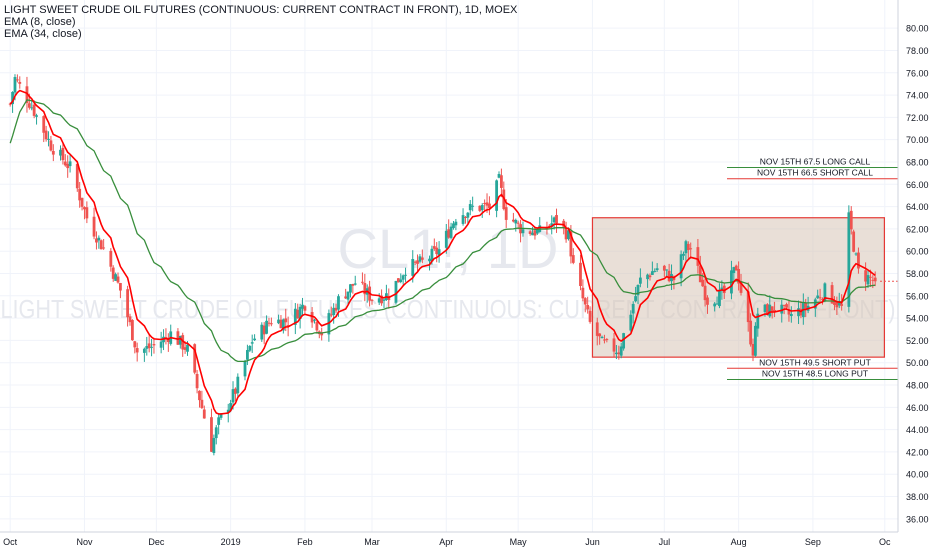 The height and width of the screenshot is (555, 932). What do you see at coordinates (519, 542) in the screenshot?
I see `time-tick-label: May` at bounding box center [519, 542].